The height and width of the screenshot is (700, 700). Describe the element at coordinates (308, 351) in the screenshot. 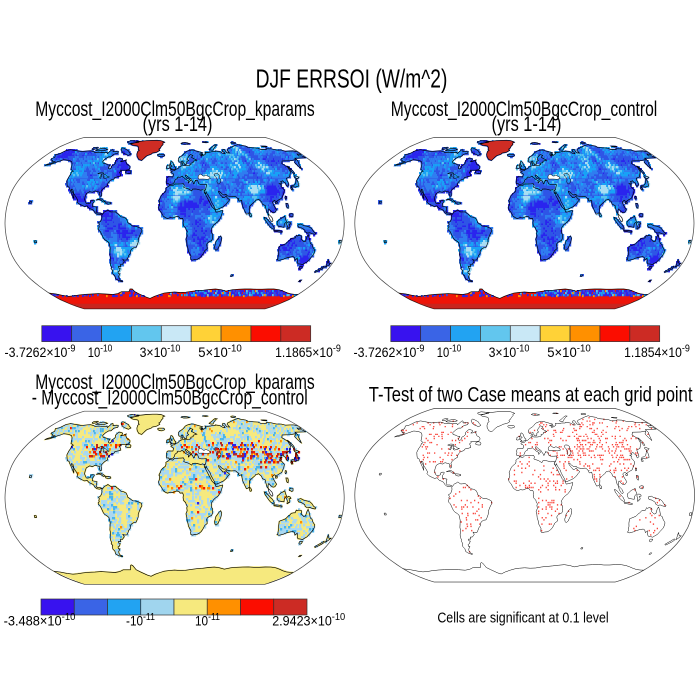

I see `svg-text: 1.1865×10⁻⁹` at that location.